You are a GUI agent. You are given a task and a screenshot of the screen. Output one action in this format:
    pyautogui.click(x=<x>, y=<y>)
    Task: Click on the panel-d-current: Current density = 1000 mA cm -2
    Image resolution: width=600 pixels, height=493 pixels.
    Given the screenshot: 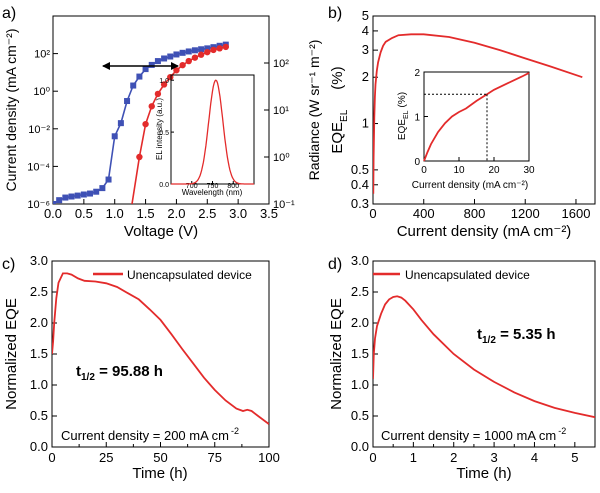 What is the action you would take?
    pyautogui.click(x=473, y=434)
    